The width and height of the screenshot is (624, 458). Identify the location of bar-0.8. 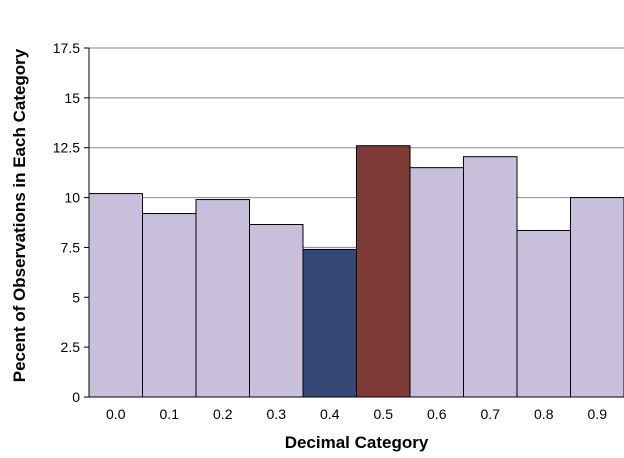
(543, 313).